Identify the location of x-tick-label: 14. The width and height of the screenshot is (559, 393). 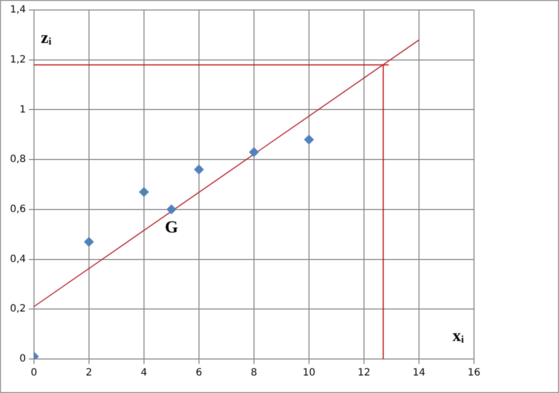
(419, 373).